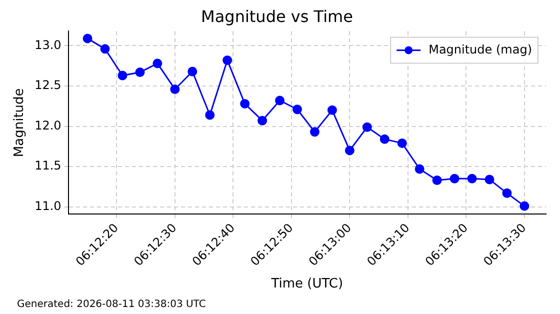  Describe the element at coordinates (111, 304) in the screenshot. I see `text: Generated: 2026-08-11 03:38:03 UTC` at that location.